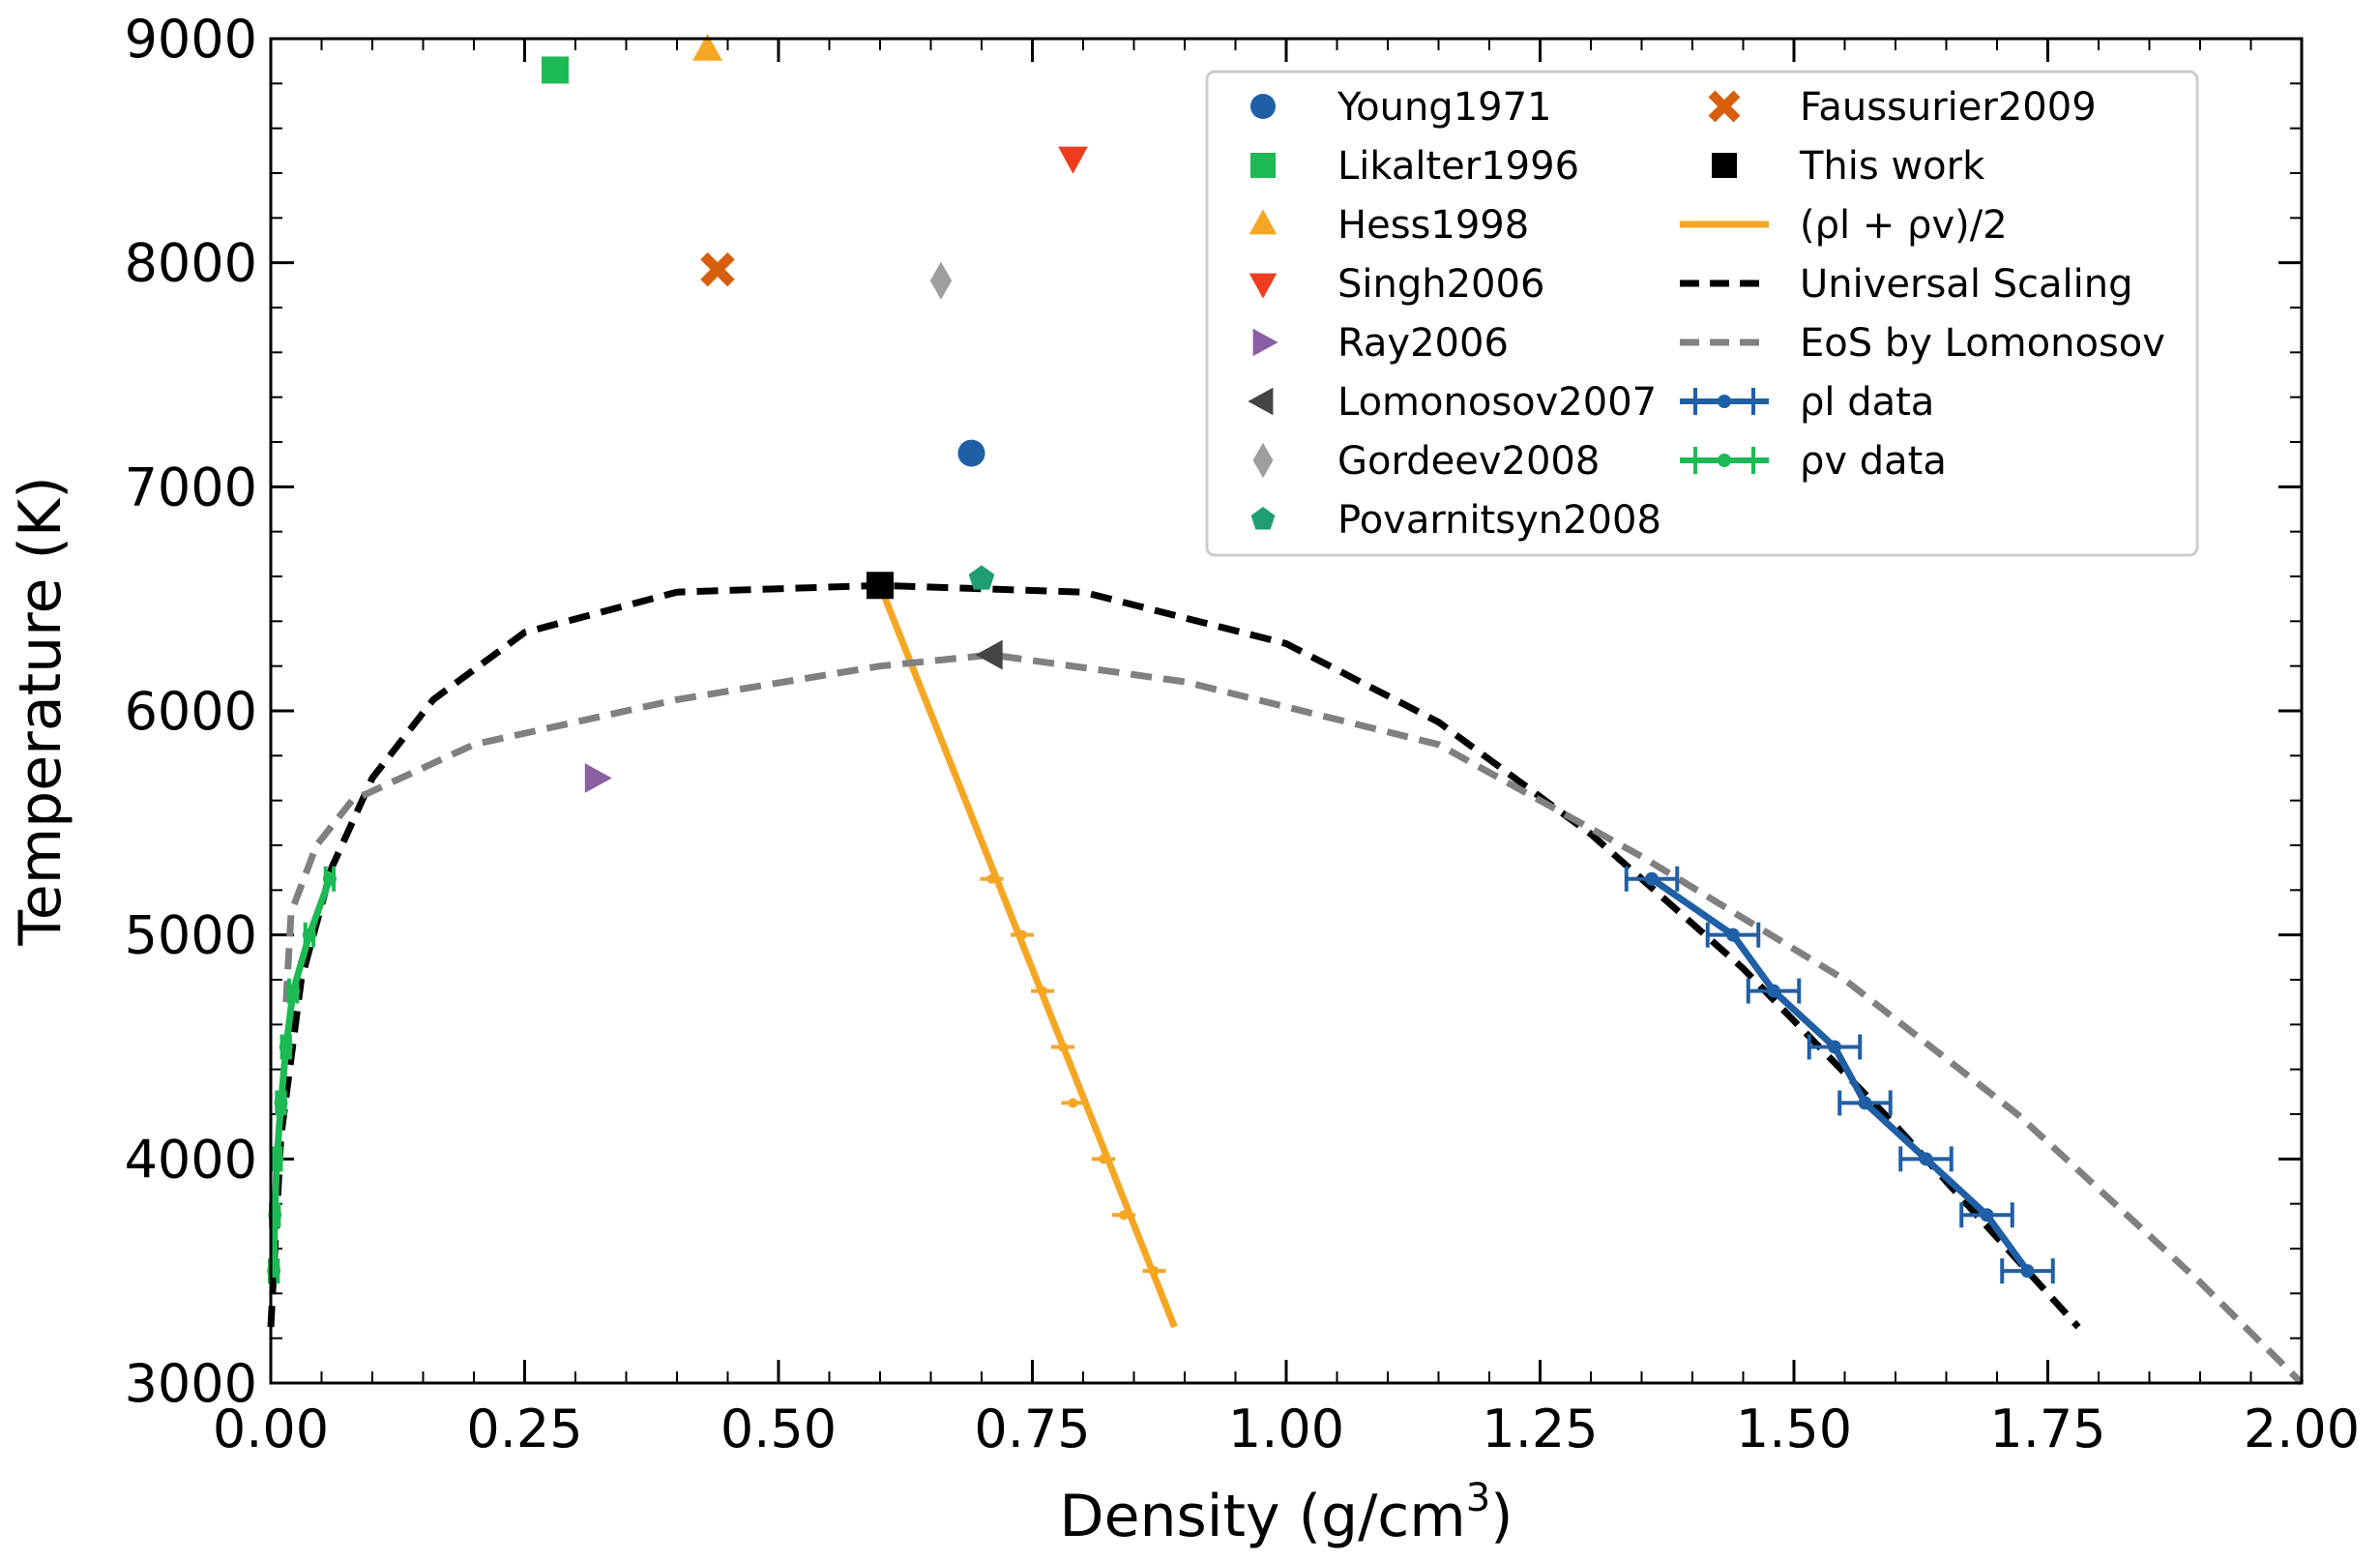 The width and height of the screenshot is (2380, 1561). I want to click on legend-entry-eos-by-lomonosov: EoS by Lomonosov, so click(1923, 343).